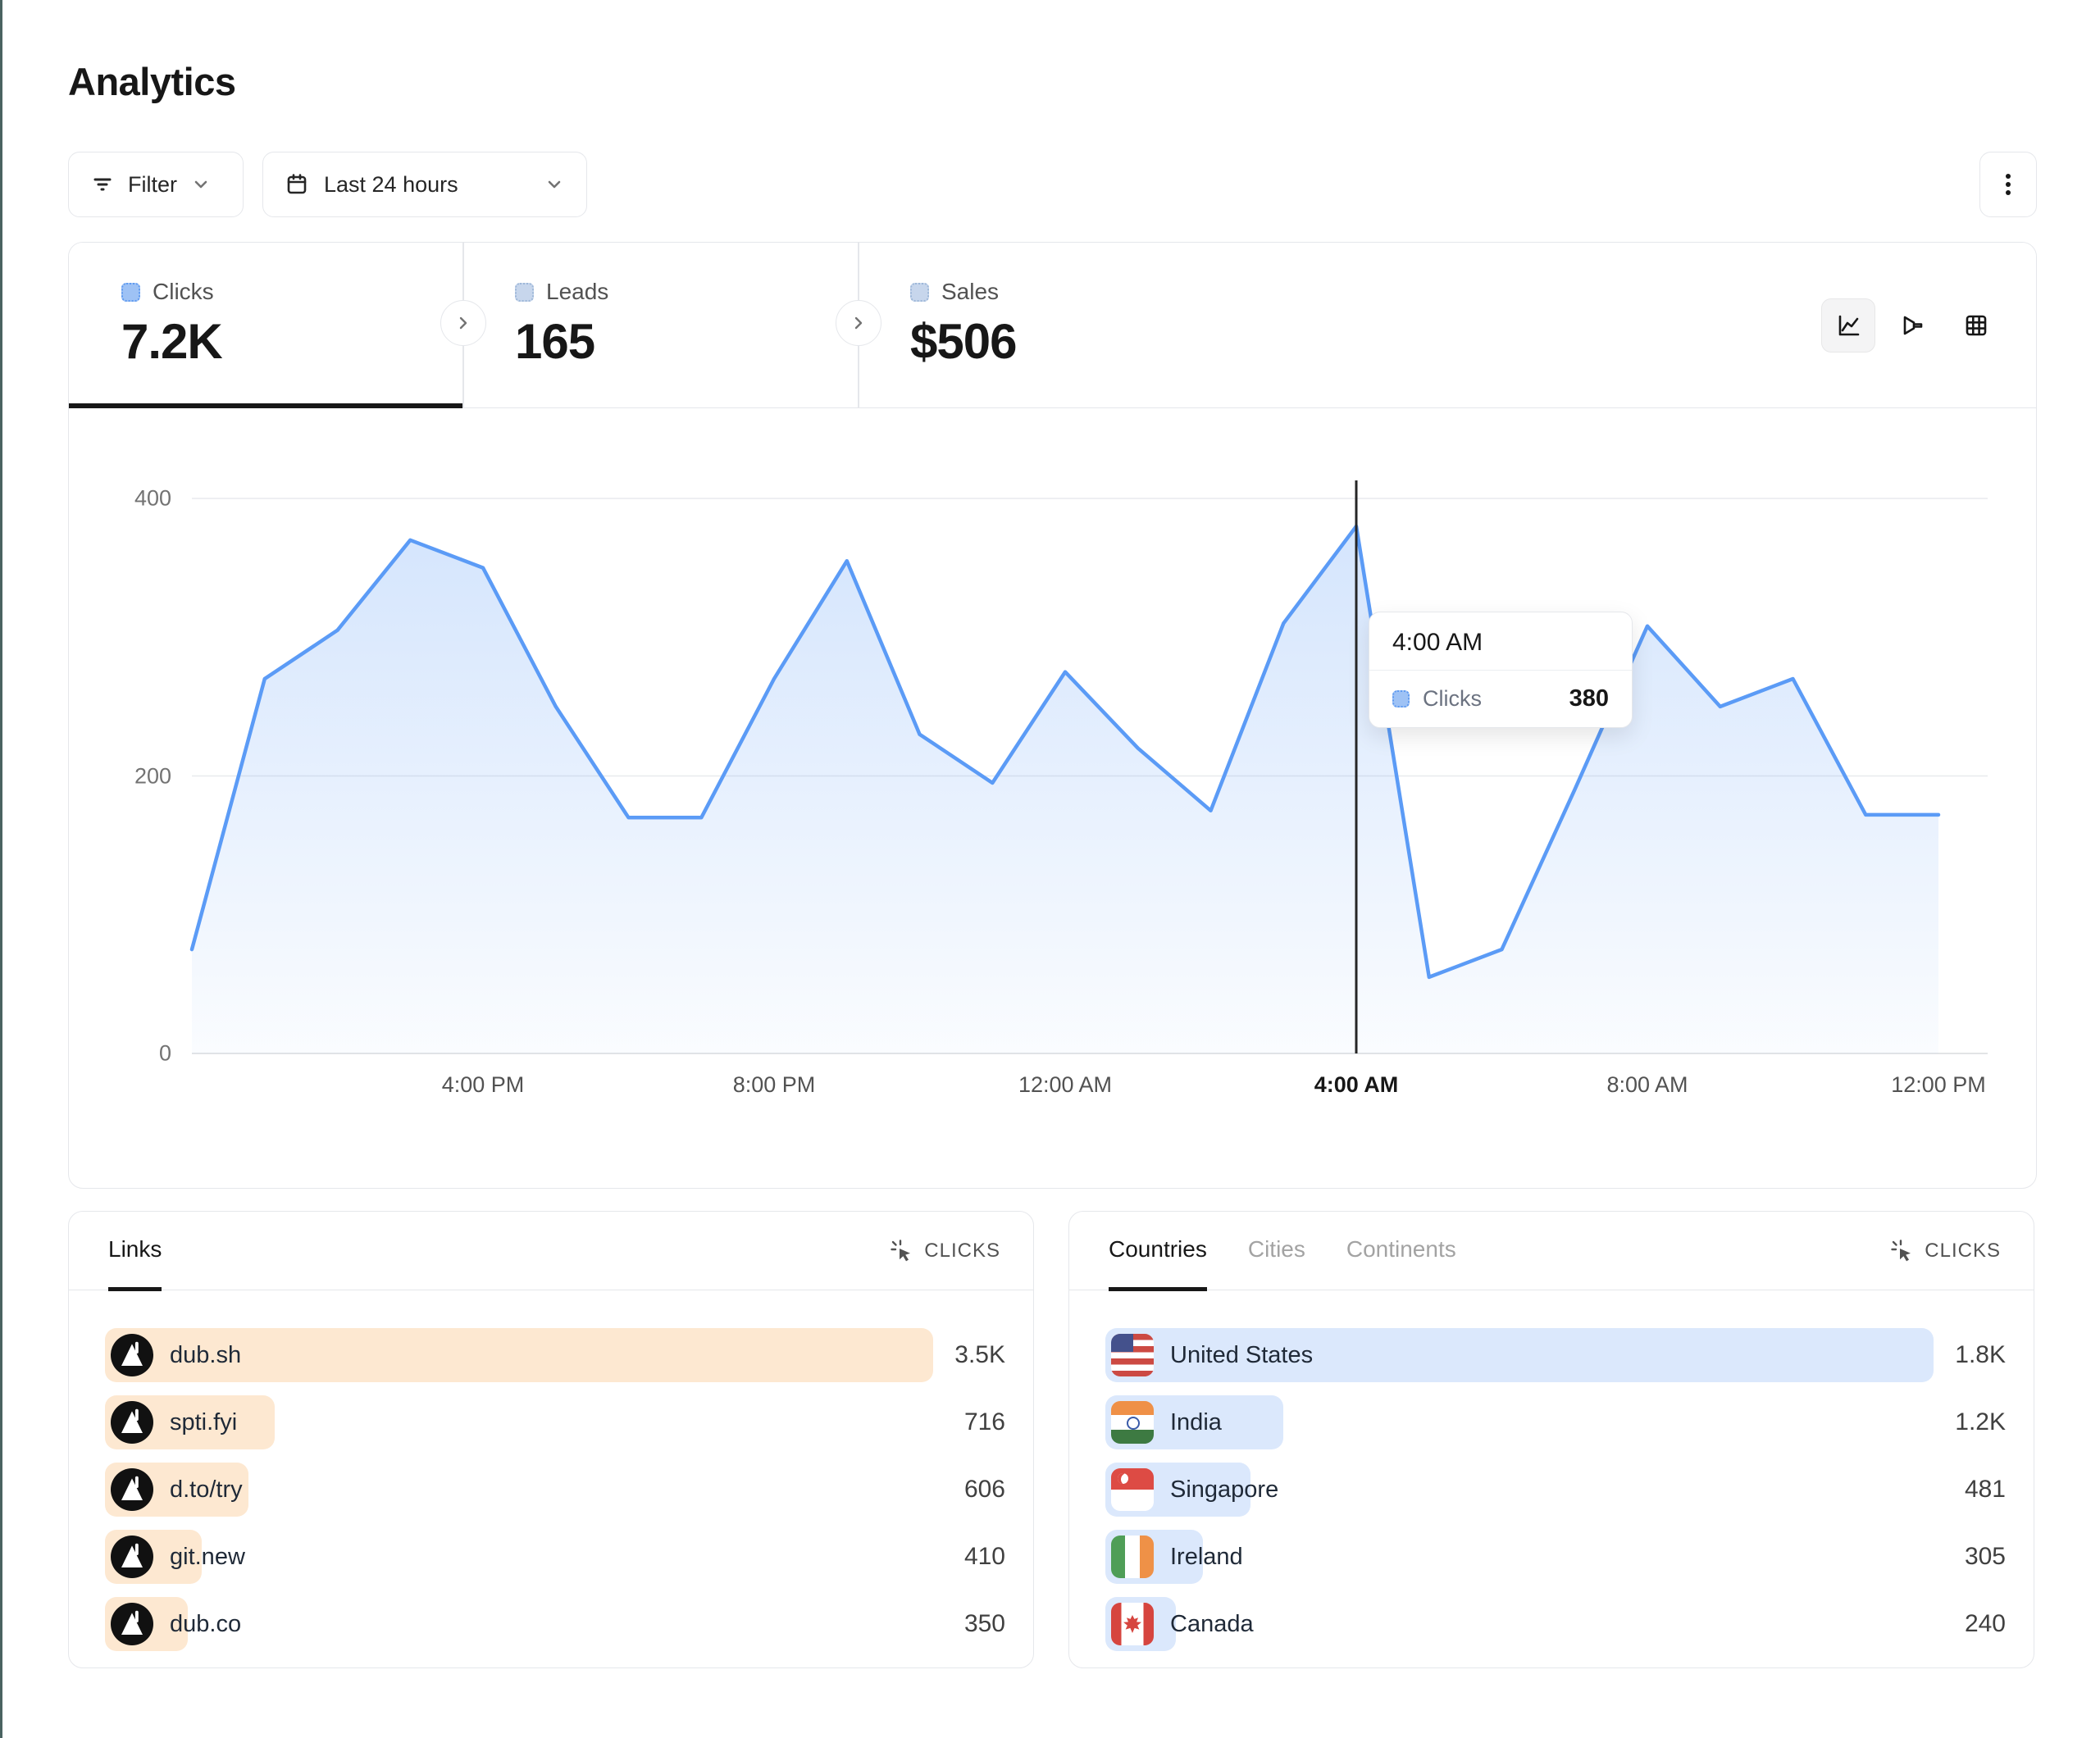  Describe the element at coordinates (483, 1084) in the screenshot. I see `x-tick-label: 4:00 PM` at that location.